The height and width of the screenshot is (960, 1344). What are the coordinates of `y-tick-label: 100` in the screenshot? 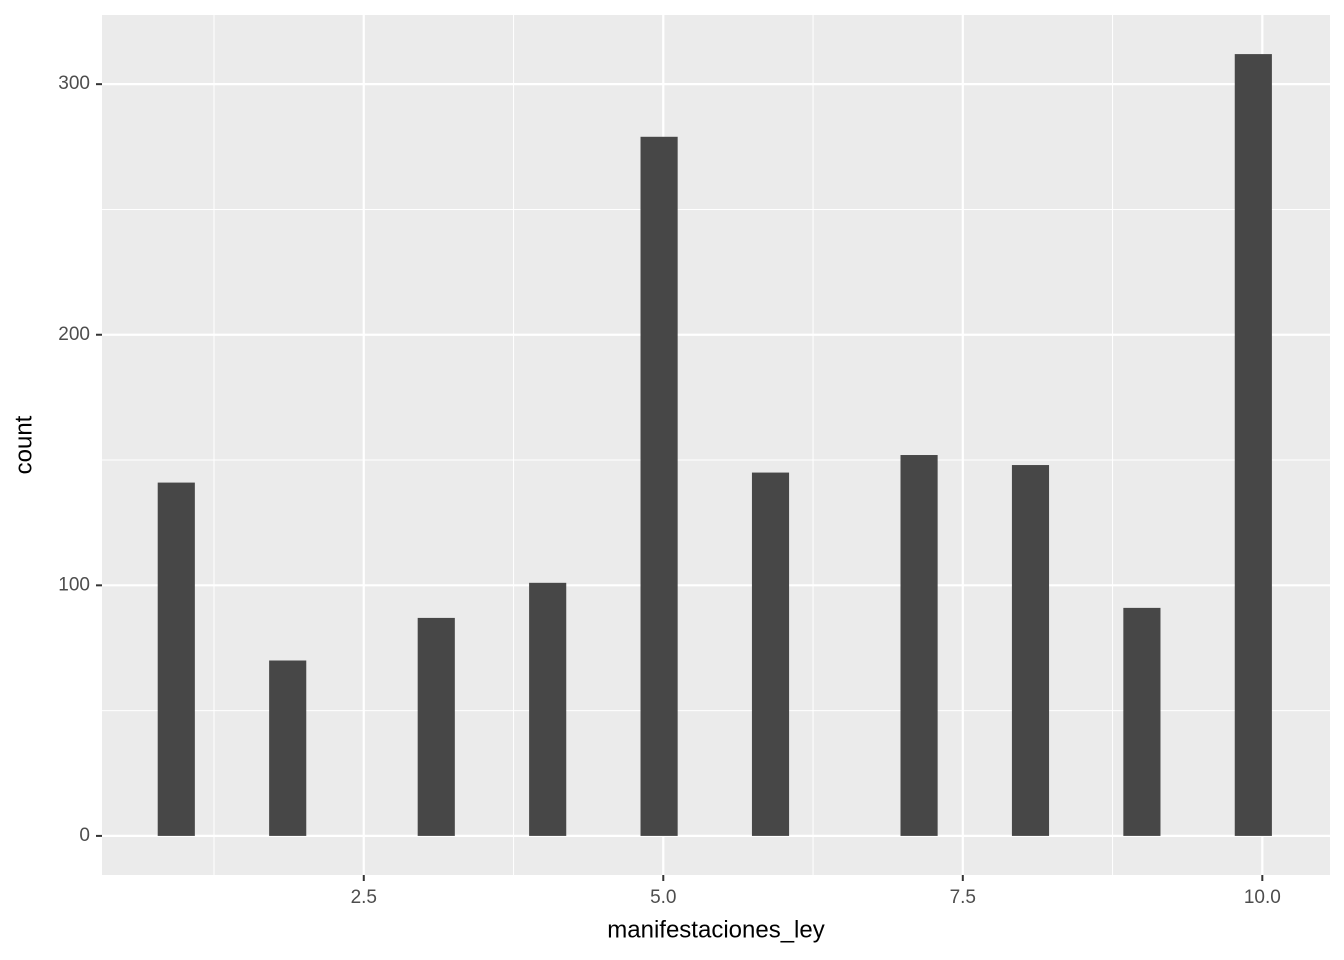 It's located at (74, 584).